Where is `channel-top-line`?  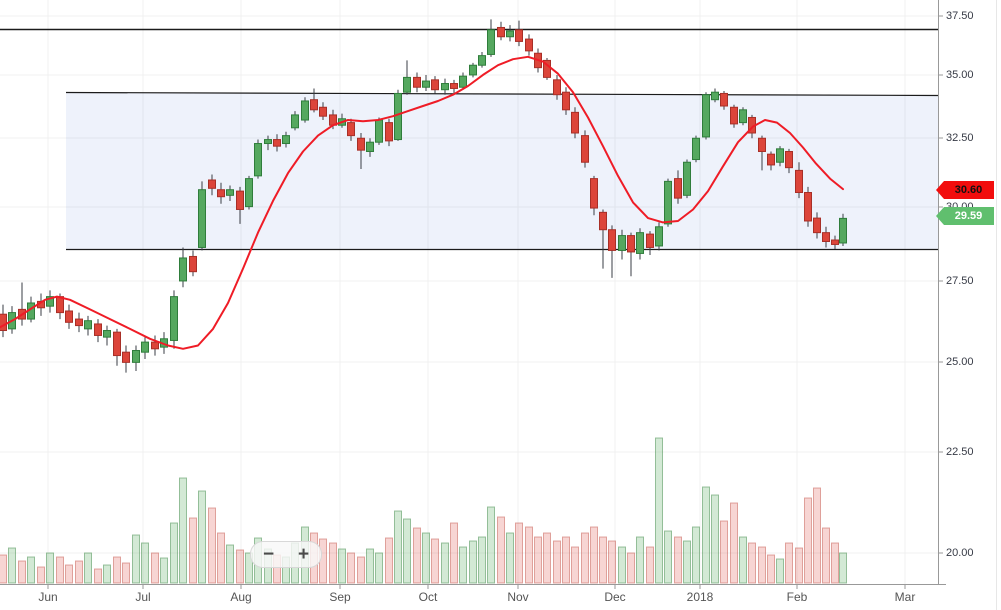 channel-top-line is located at coordinates (502, 94).